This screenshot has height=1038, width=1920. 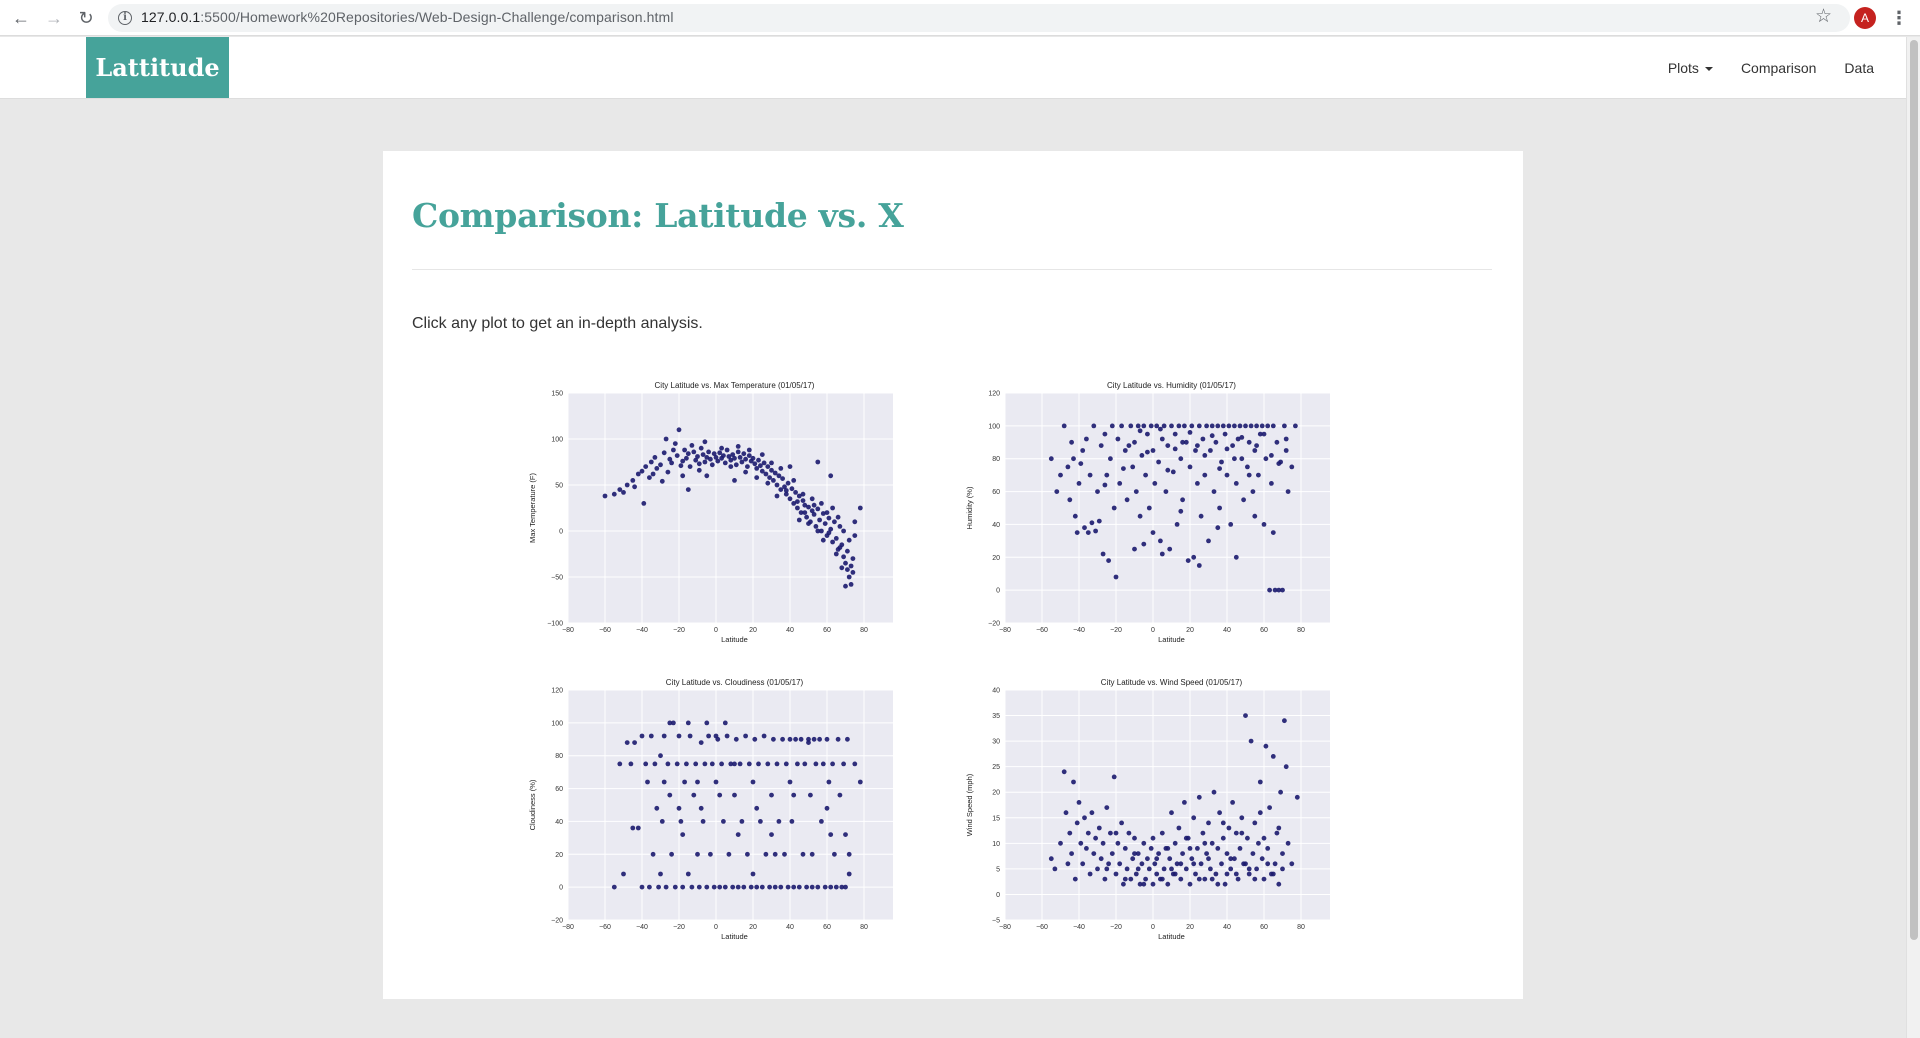 I want to click on y-tick-label: 80, so click(x=996, y=459).